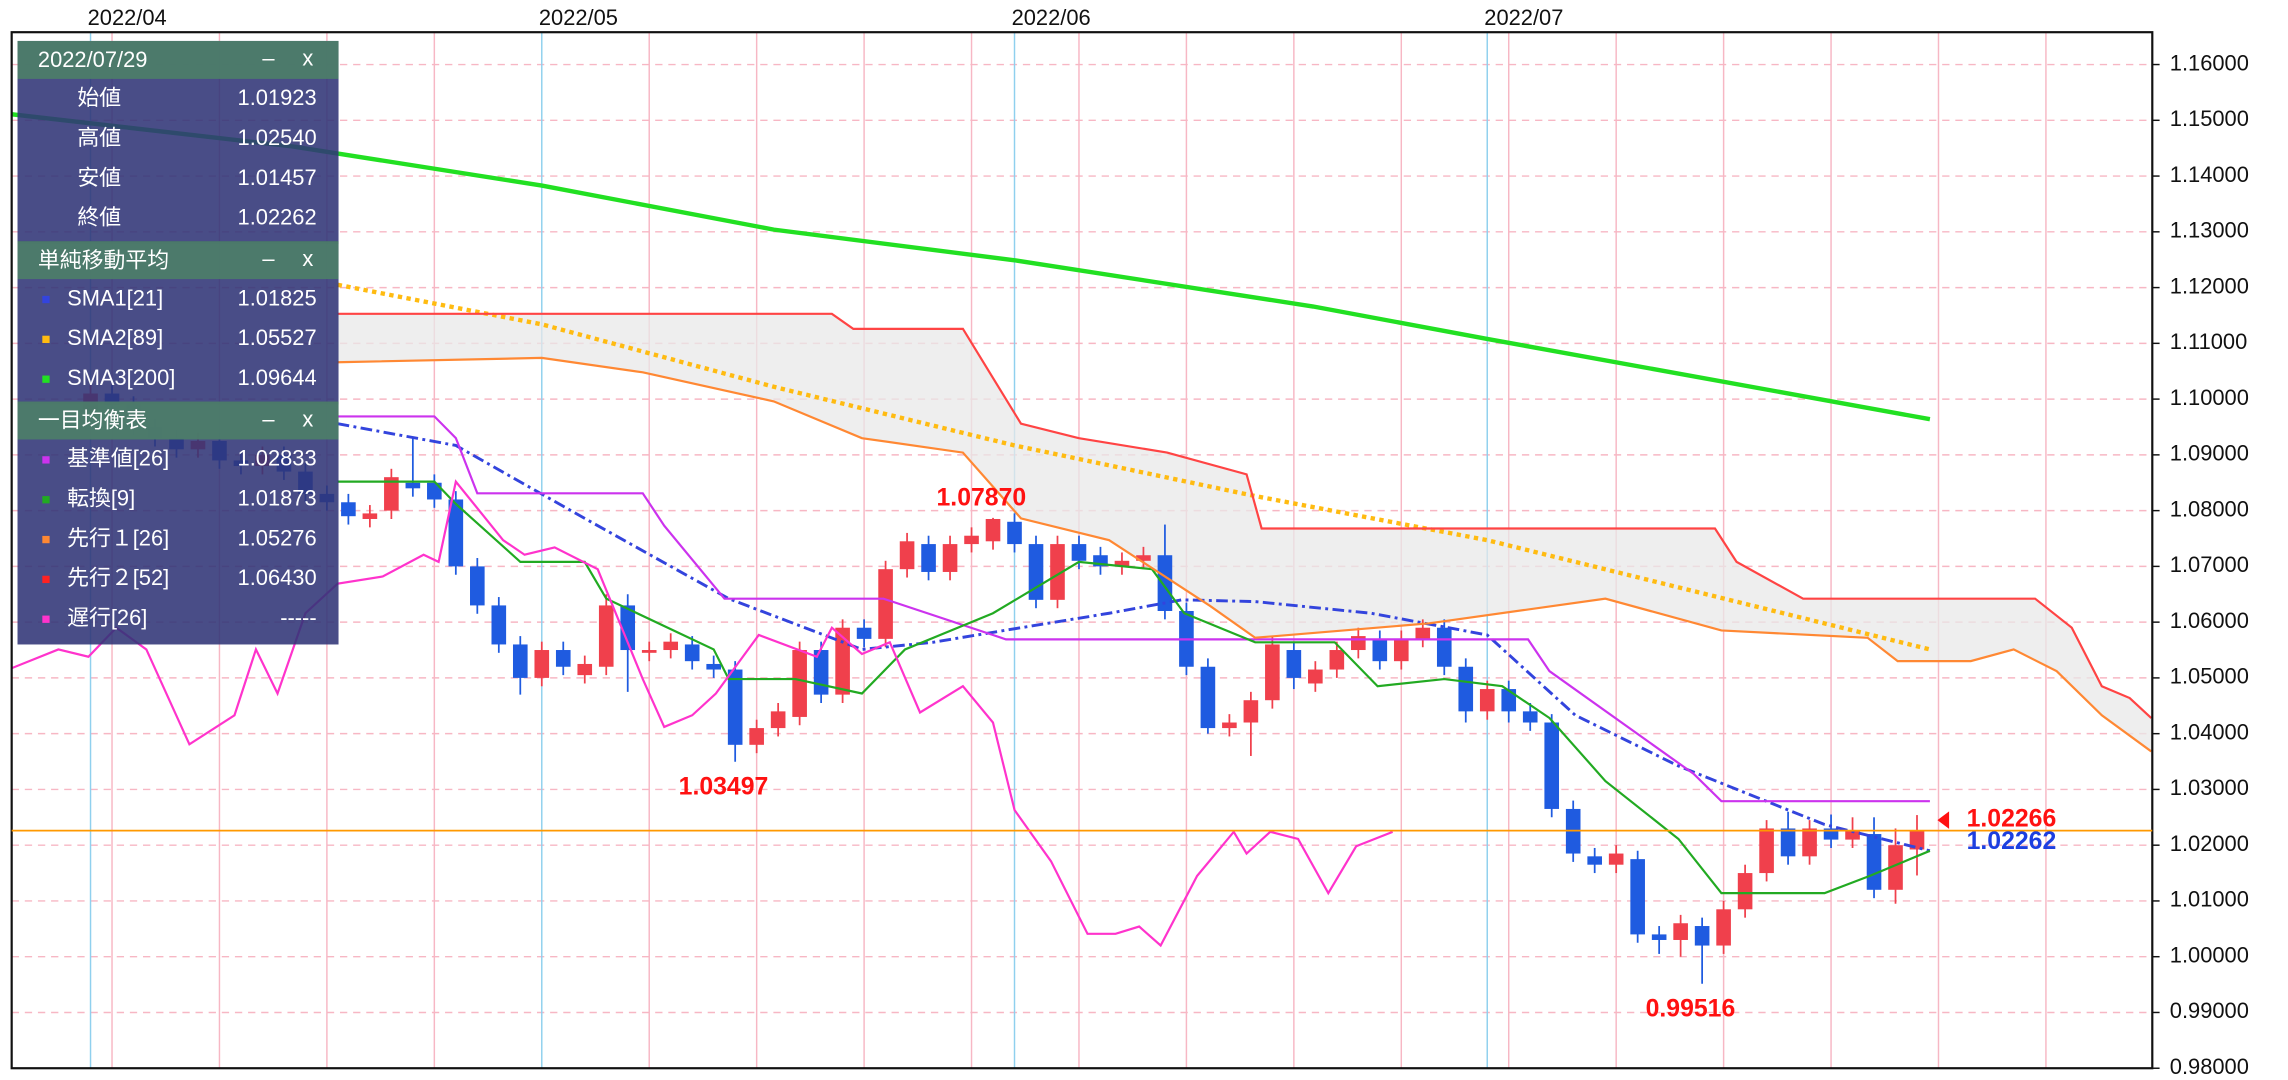 The width and height of the screenshot is (2288, 1080). Describe the element at coordinates (277, 177) in the screenshot. I see `panel-value: 1.01457` at that location.